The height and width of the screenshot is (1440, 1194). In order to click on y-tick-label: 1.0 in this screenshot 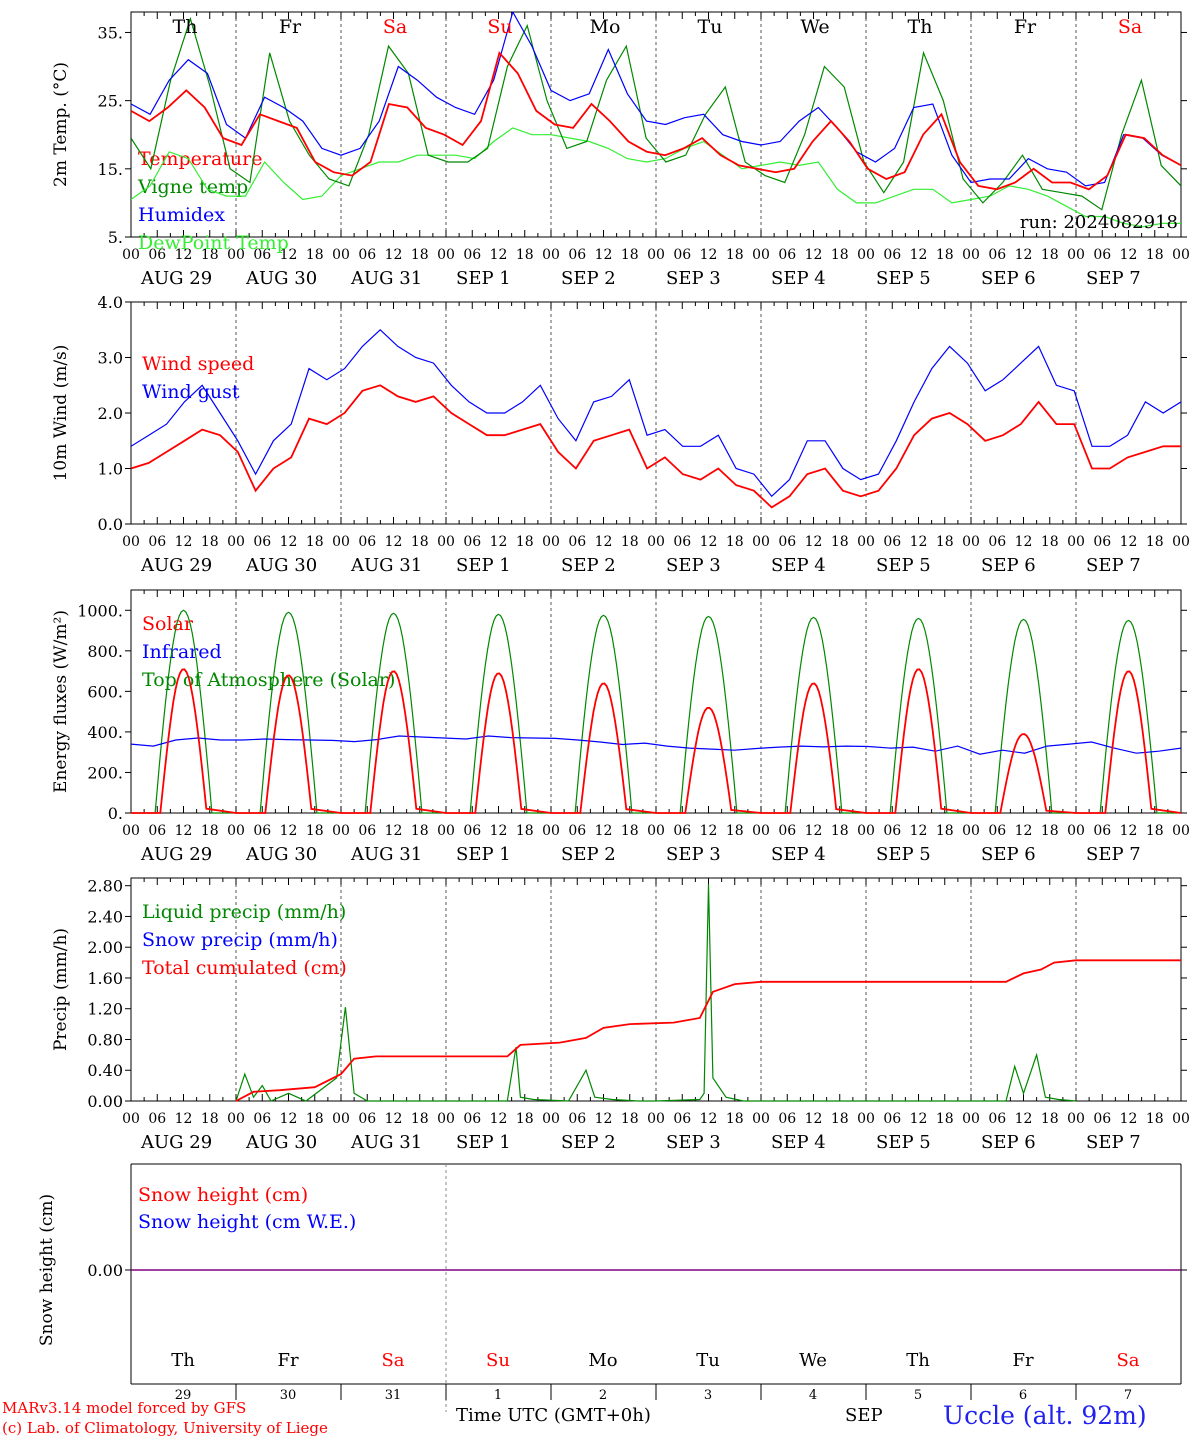, I will do `click(110, 469)`.